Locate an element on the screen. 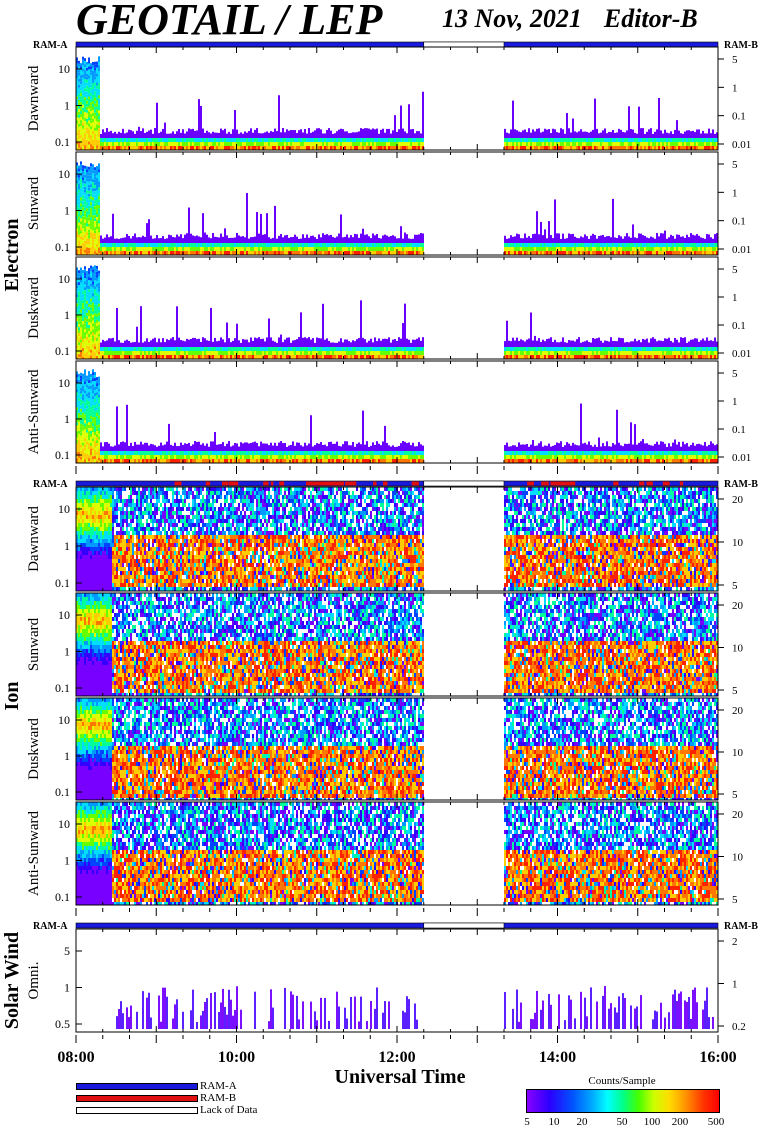 Image resolution: width=762 pixels, height=1128 pixels. page-title: GEOTAIL / LEP is located at coordinates (229, 22).